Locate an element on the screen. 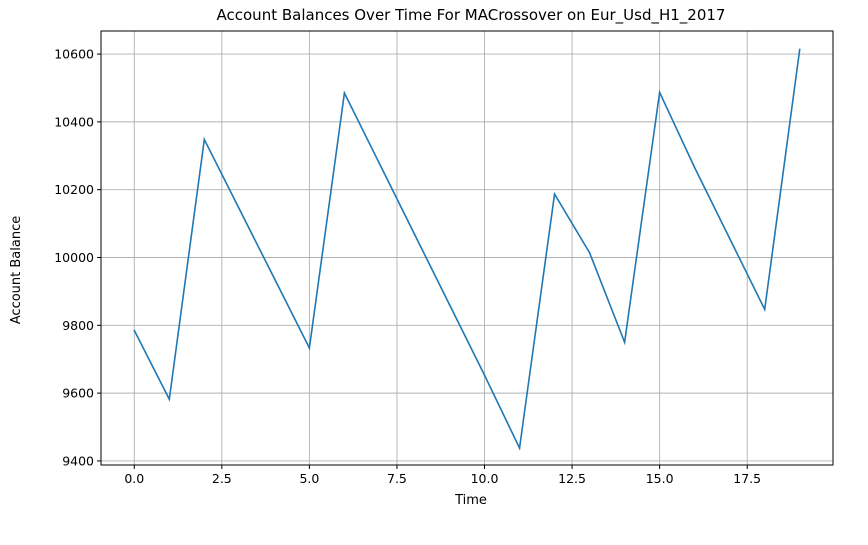 The image size is (868, 545). x-tick-label: 7.5 is located at coordinates (397, 478).